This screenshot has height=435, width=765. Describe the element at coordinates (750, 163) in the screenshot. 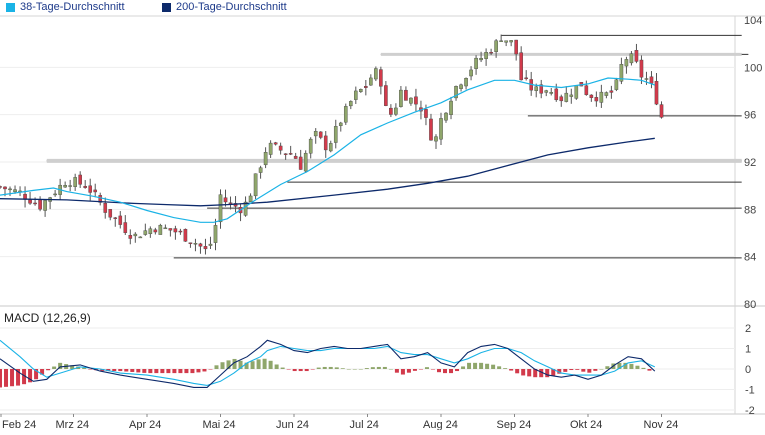

I see `price-y-tick-label: 92` at that location.